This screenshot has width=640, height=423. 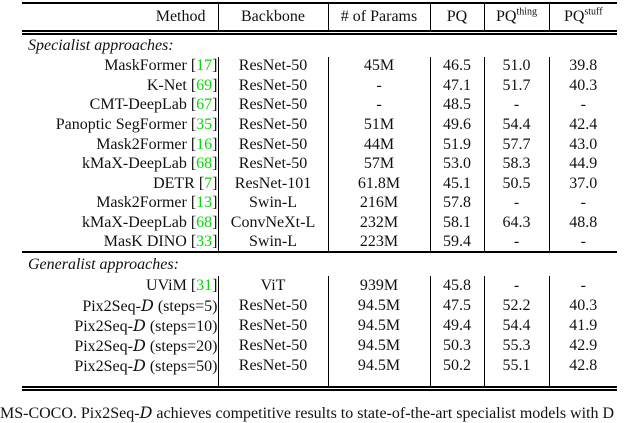 I want to click on method-cell: K-Net [69], so click(x=120, y=86).